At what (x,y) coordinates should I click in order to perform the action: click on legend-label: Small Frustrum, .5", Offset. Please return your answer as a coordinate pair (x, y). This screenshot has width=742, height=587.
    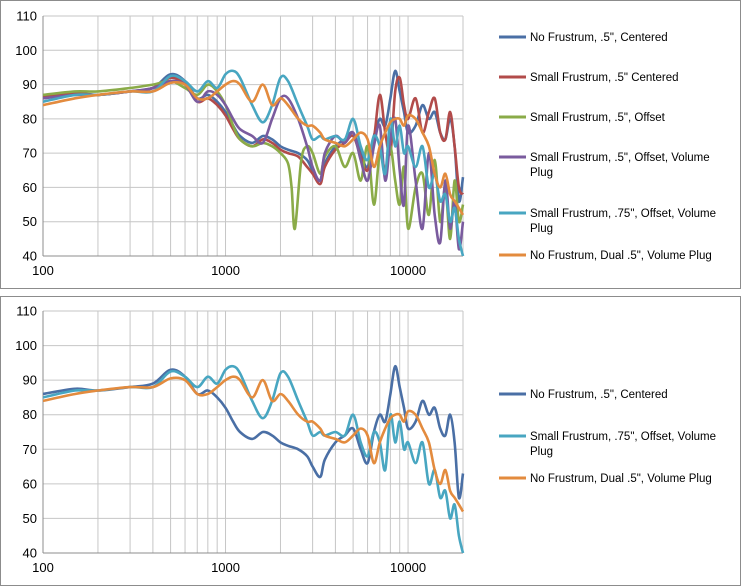
    Looking at the image, I should click on (598, 118).